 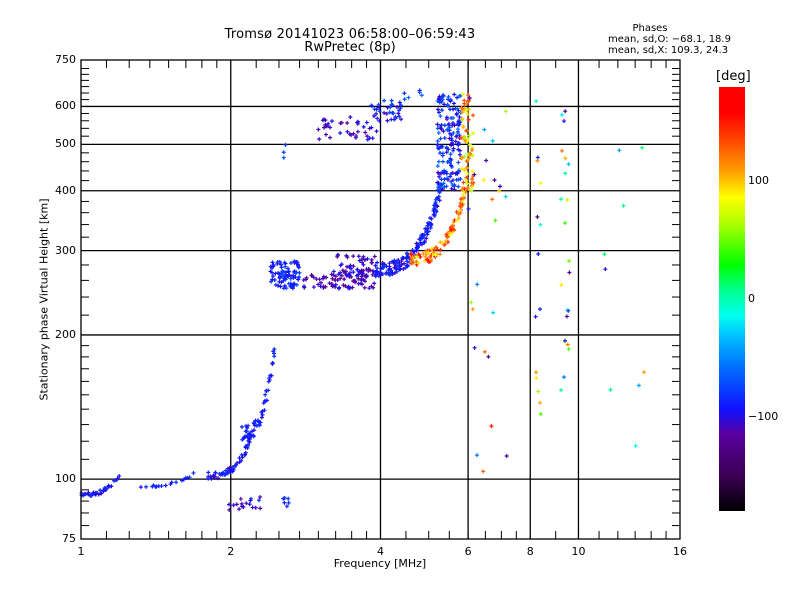 What do you see at coordinates (65, 250) in the screenshot?
I see `y-tick-label: 300` at bounding box center [65, 250].